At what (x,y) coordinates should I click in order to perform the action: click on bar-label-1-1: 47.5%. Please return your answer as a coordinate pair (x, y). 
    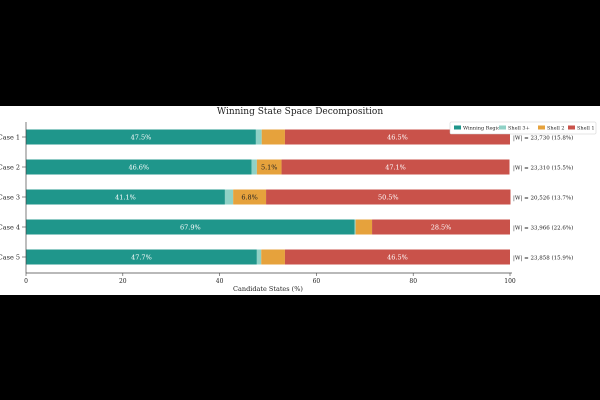
    Looking at the image, I should click on (141, 138).